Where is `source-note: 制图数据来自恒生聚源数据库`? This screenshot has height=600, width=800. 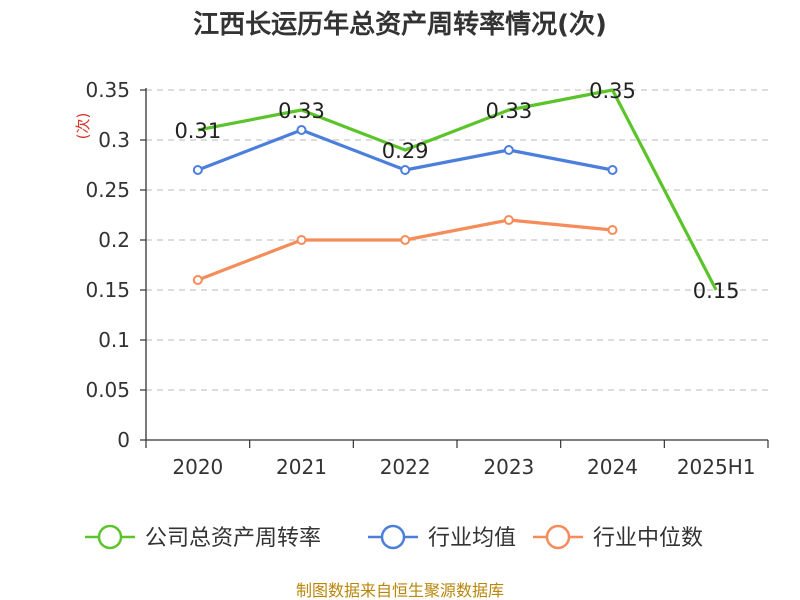
source-note: 制图数据来自恒生聚源数据库 is located at coordinates (400, 590).